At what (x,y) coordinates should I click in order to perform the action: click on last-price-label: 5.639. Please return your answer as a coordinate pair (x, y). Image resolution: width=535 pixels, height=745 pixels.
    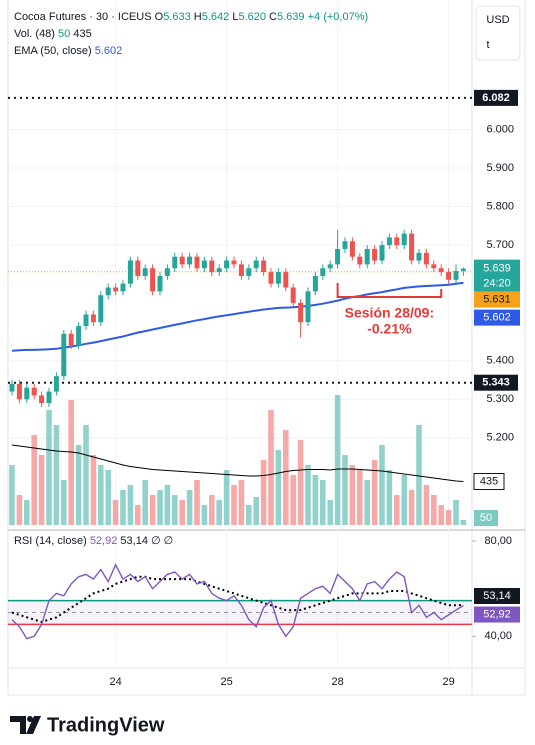
    Looking at the image, I should click on (497, 269).